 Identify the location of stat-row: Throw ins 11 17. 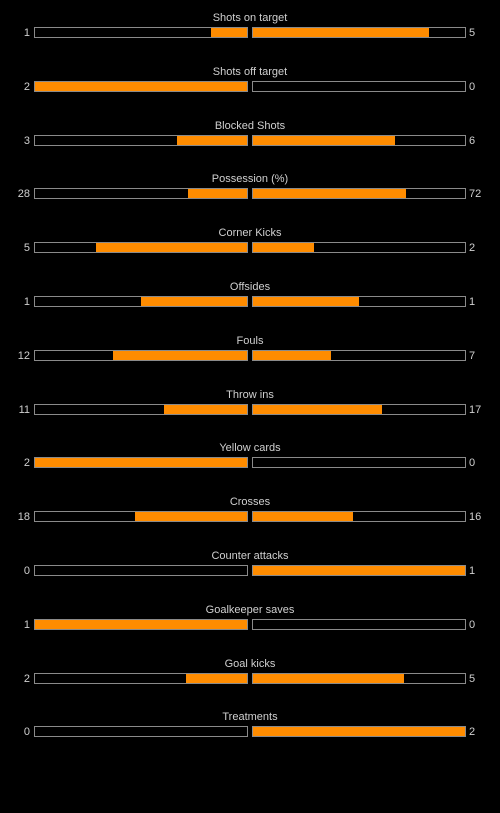
(250, 415).